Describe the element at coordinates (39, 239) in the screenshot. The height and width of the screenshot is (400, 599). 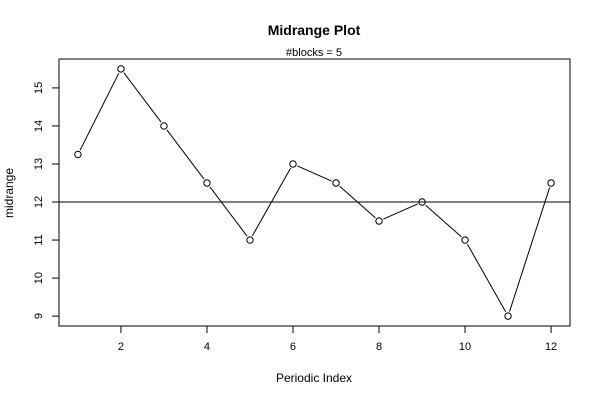
I see `y-tick-label: 11` at that location.